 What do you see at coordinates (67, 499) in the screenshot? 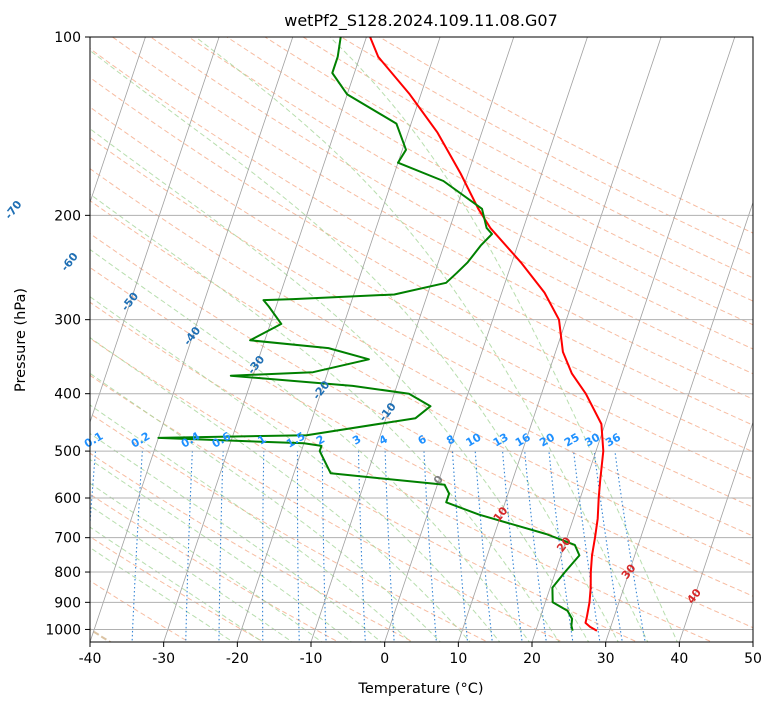
I see `y-tick-label: 600` at bounding box center [67, 499].